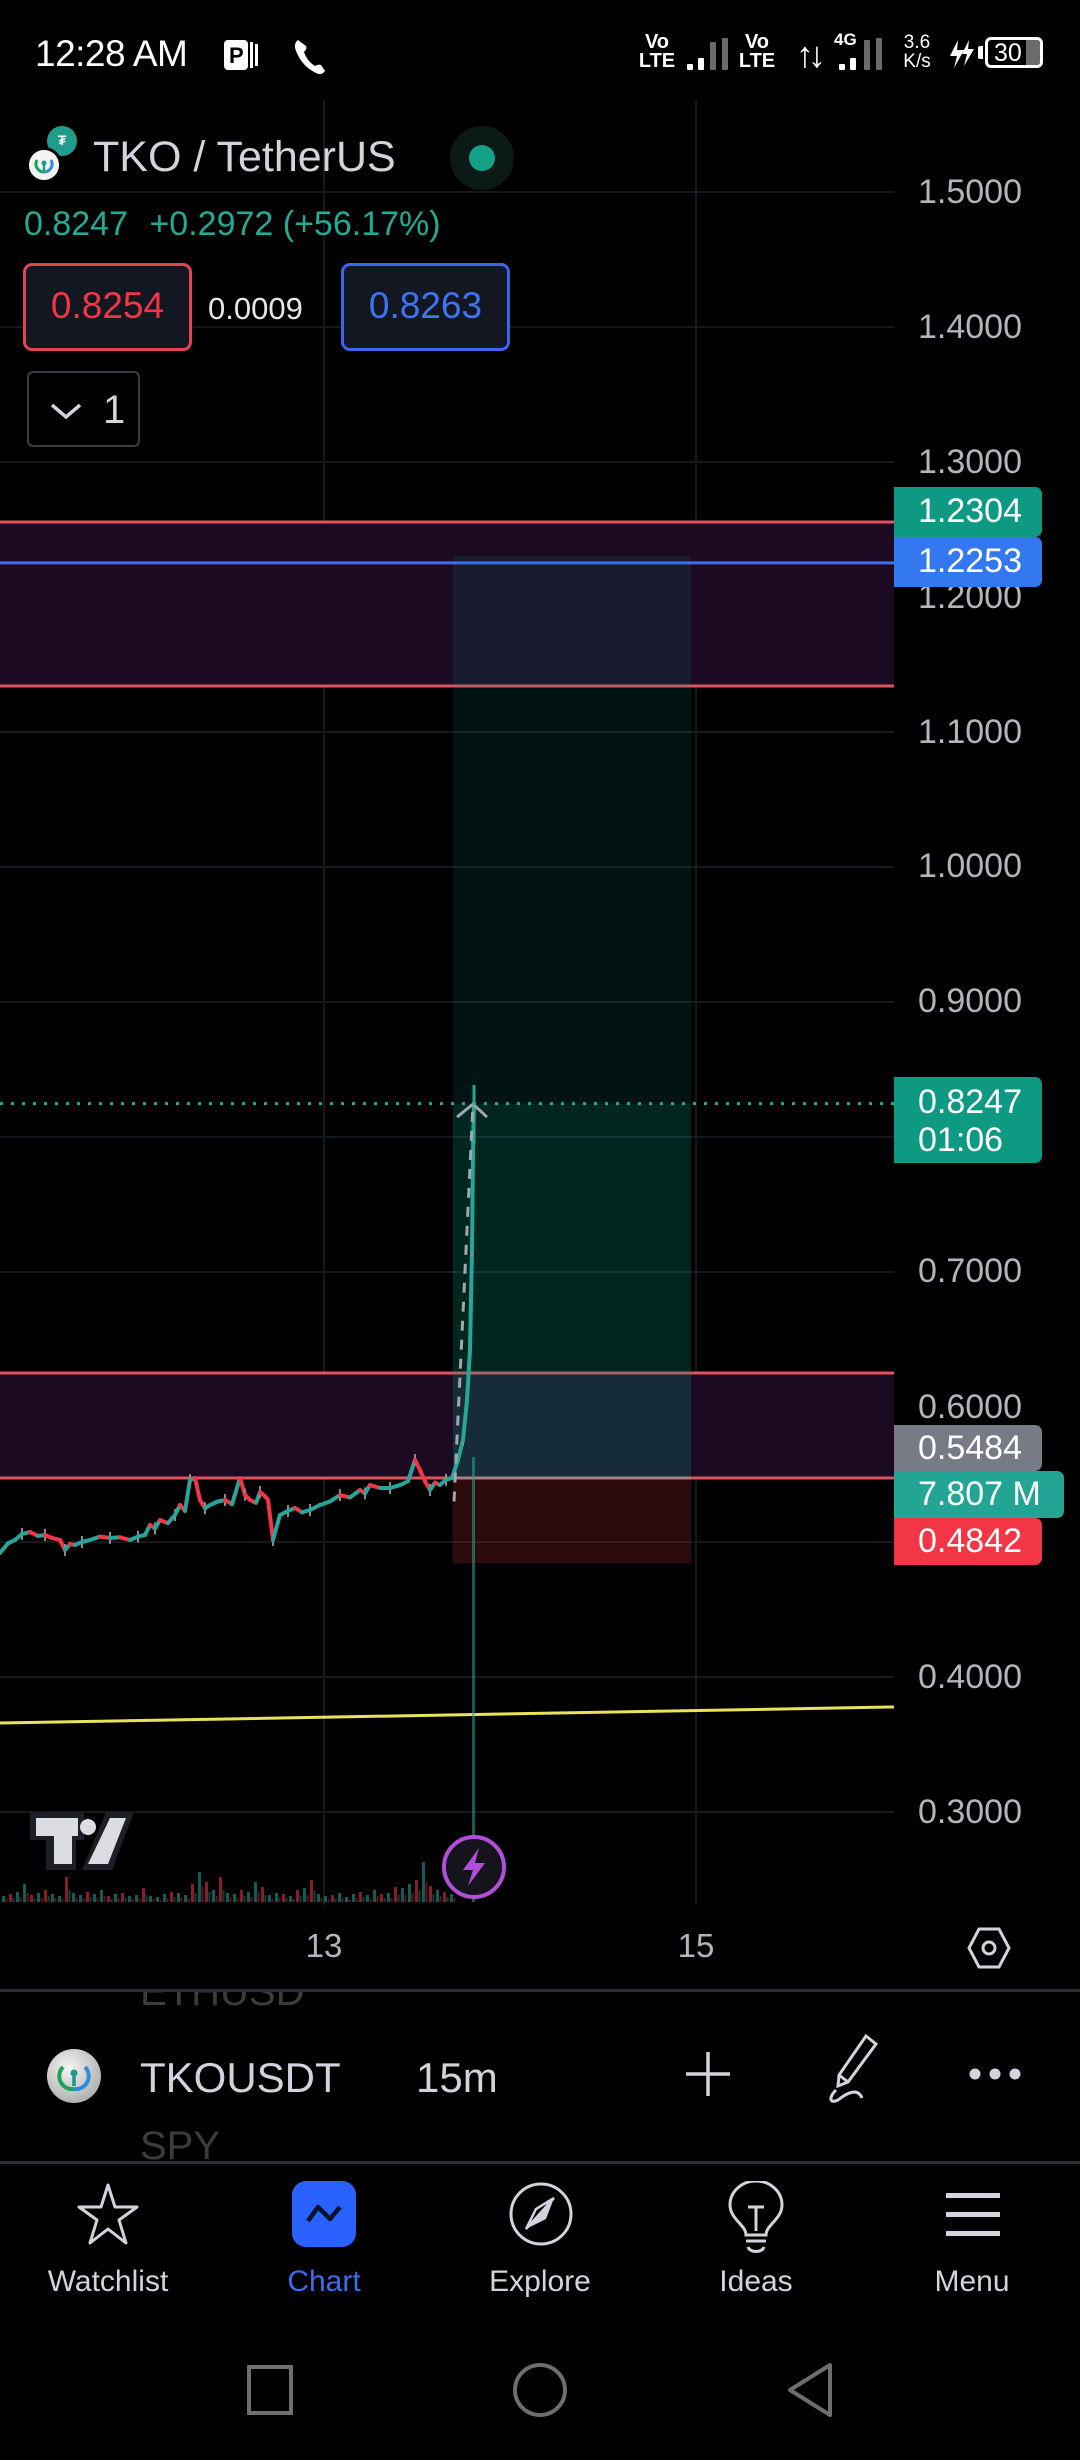 This screenshot has width=1080, height=2460. What do you see at coordinates (324, 1945) in the screenshot?
I see `time-axis-label: 13` at bounding box center [324, 1945].